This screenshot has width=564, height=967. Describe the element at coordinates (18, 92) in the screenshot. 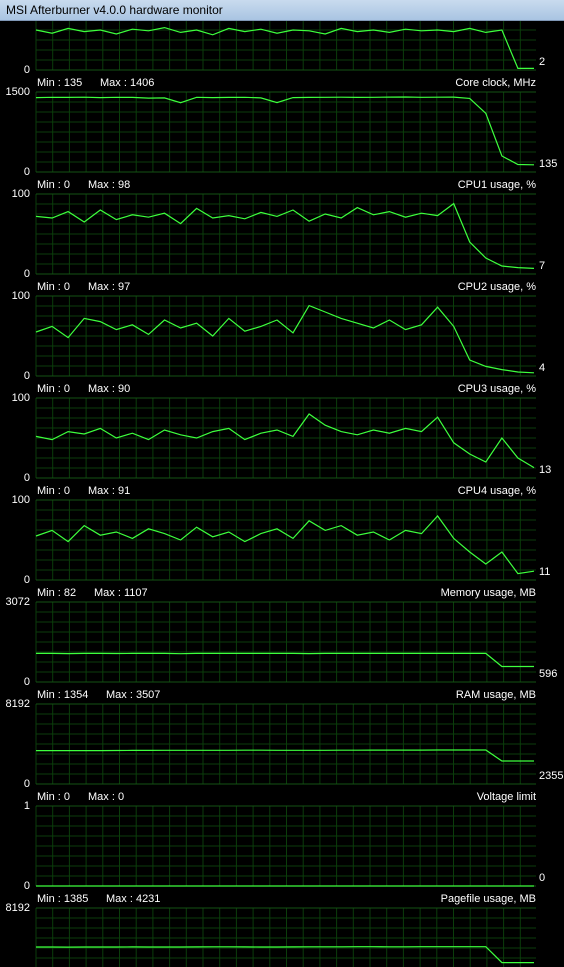

I see `y-tick-label: 1500` at that location.